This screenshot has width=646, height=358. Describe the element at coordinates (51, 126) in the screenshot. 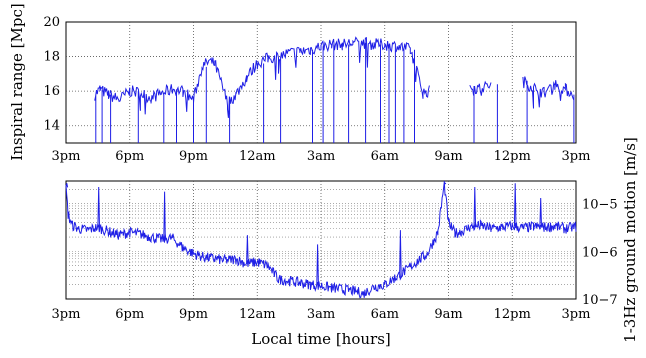

I see `top-y-tick-label: 14` at that location.